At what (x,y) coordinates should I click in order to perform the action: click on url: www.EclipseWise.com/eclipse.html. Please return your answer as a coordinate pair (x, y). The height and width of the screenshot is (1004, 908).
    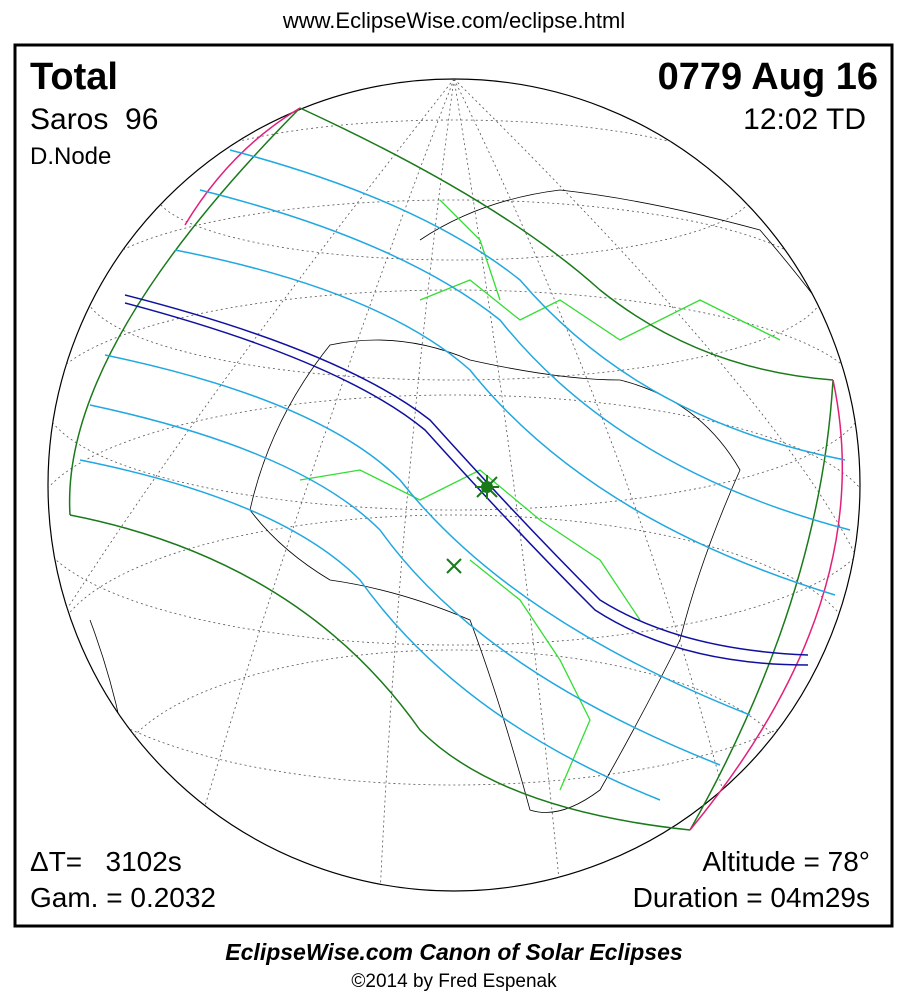
    Looking at the image, I should click on (454, 20).